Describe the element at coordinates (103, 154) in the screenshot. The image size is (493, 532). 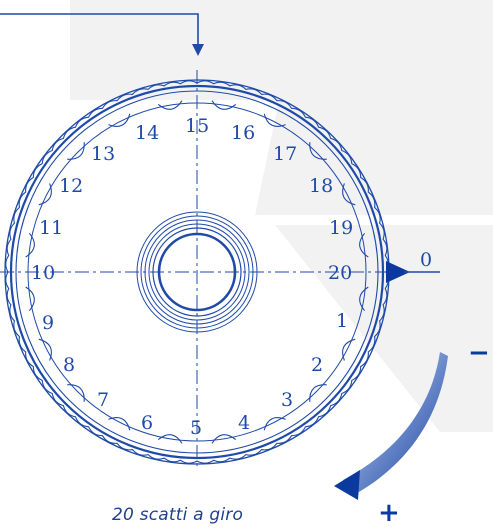
I see `dial-number: 13` at that location.